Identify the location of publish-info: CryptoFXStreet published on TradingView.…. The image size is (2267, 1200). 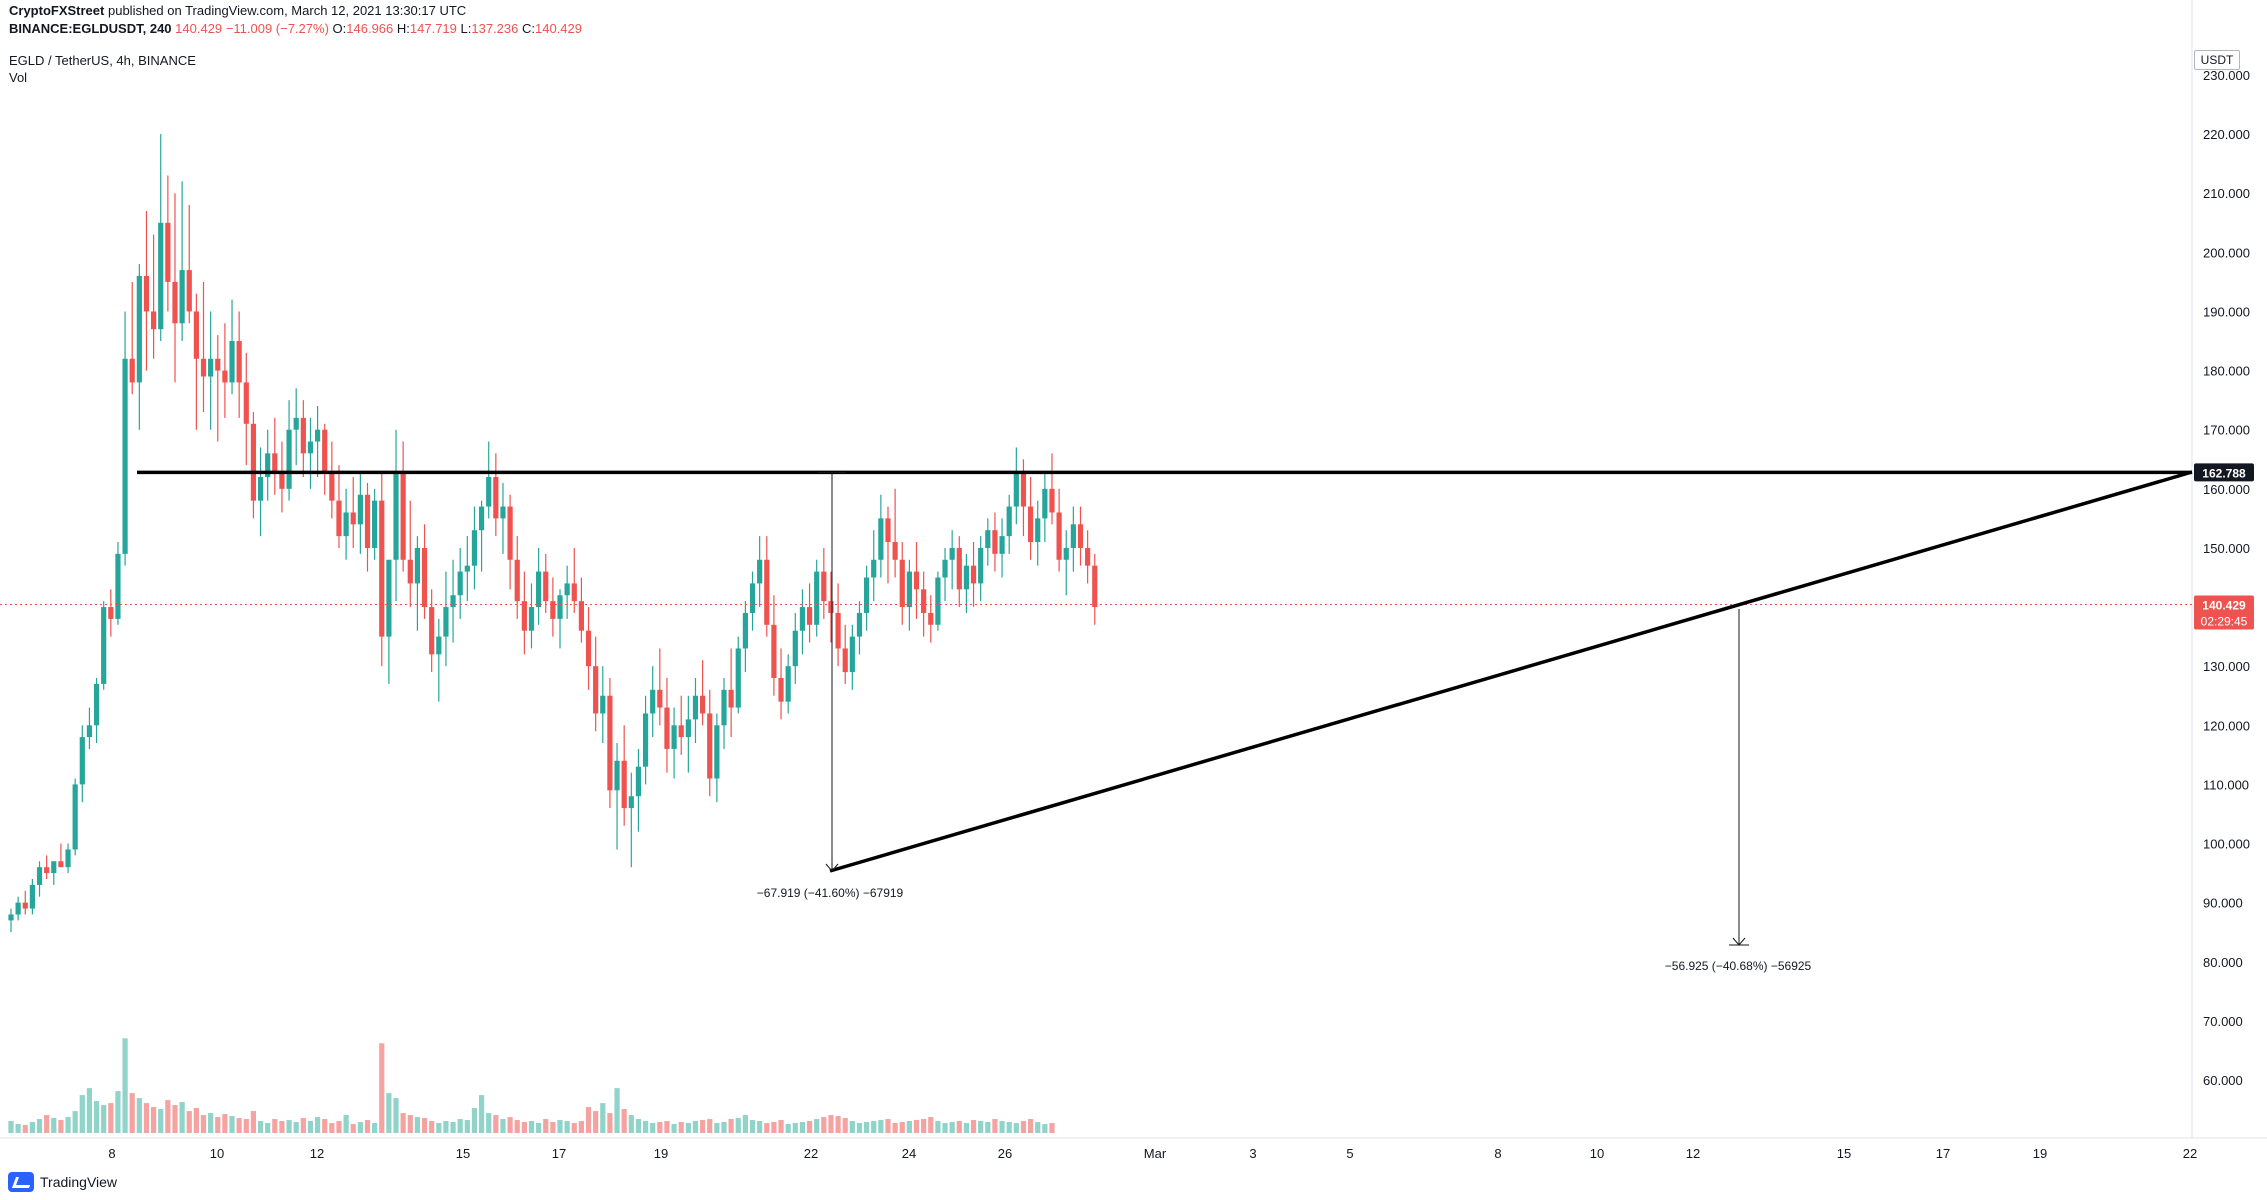
(237, 10).